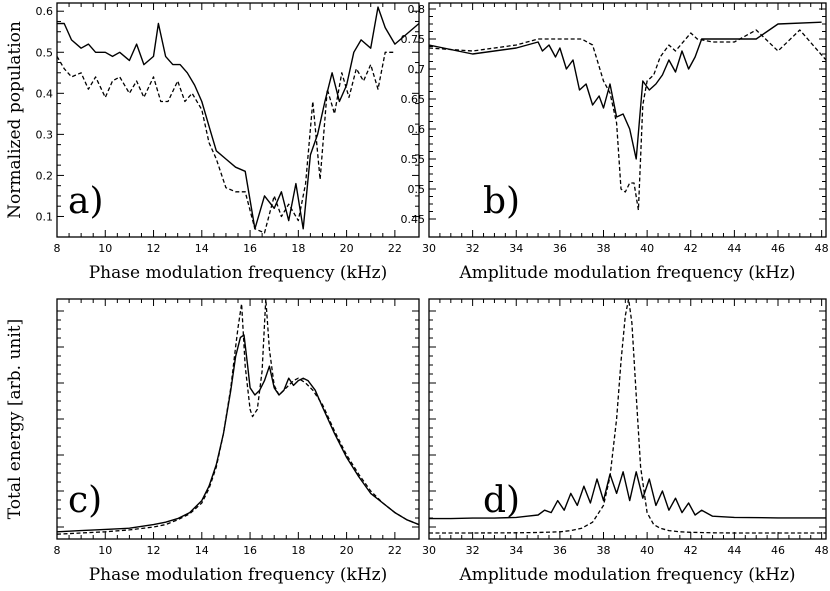 The width and height of the screenshot is (830, 591). I want to click on panel-c-xtick-label: 22, so click(395, 550).